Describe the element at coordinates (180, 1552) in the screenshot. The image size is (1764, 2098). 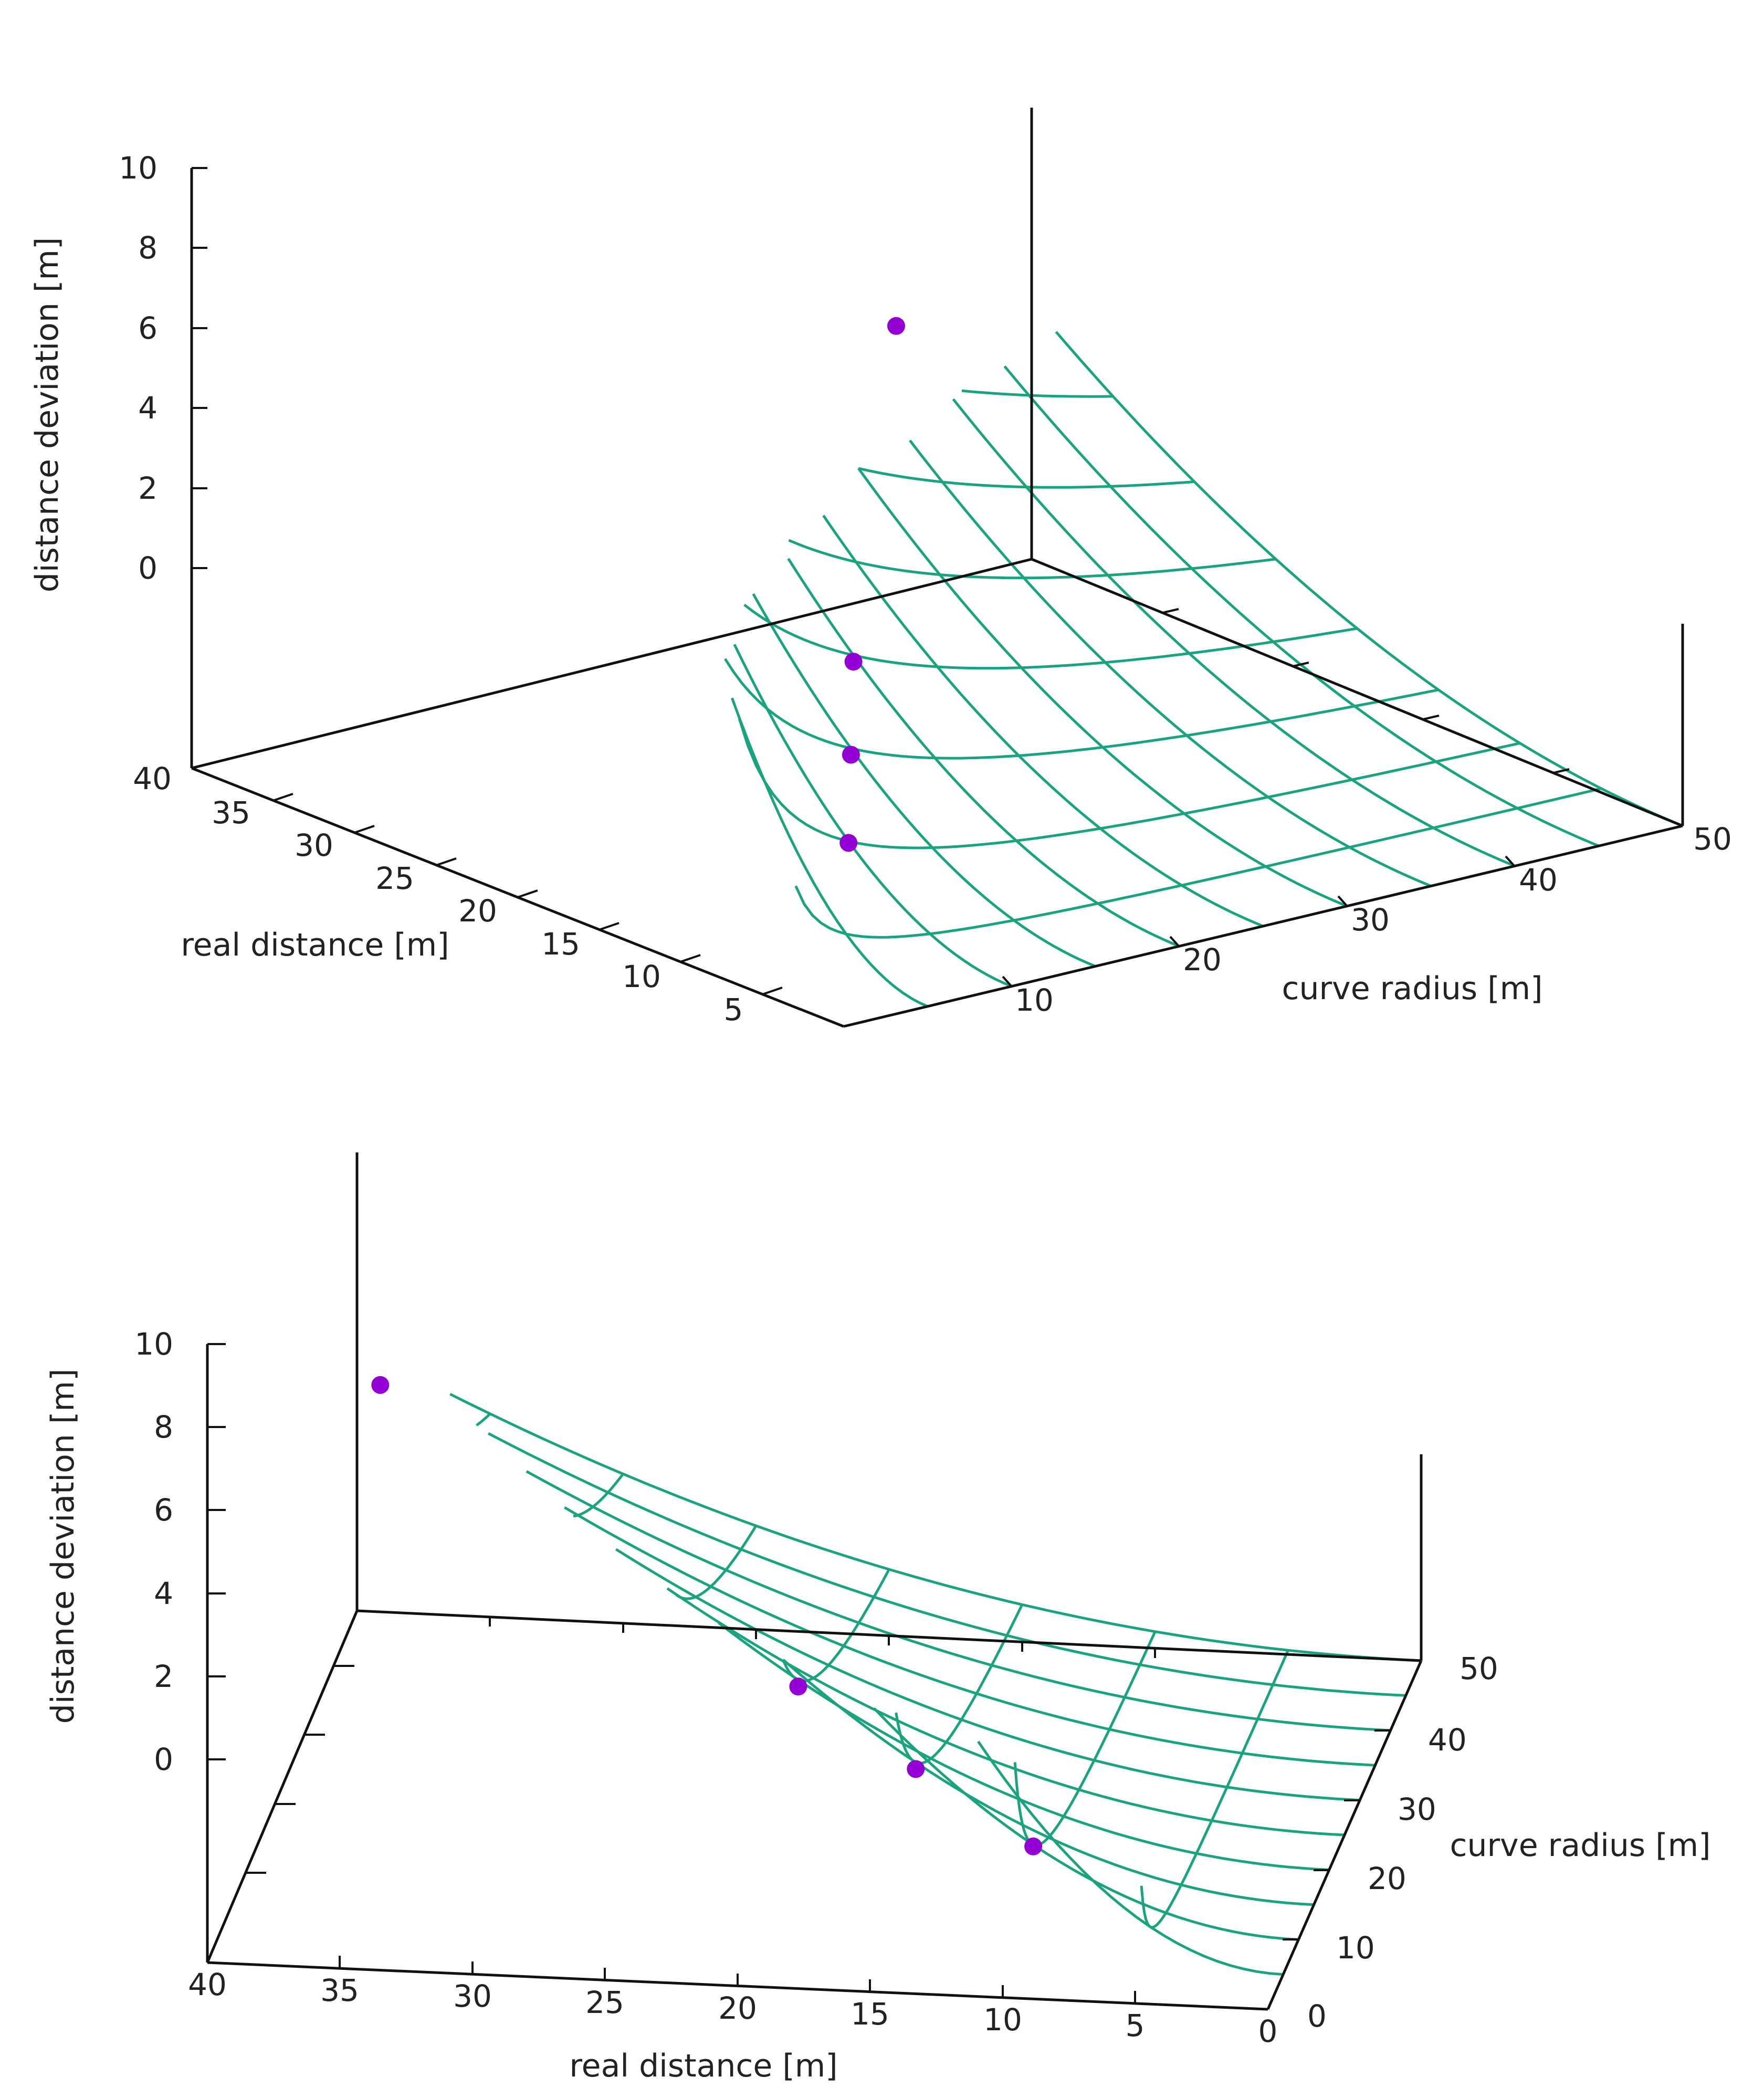
I see `bottom-z-ticks: 10 8 6 4 2 0` at that location.